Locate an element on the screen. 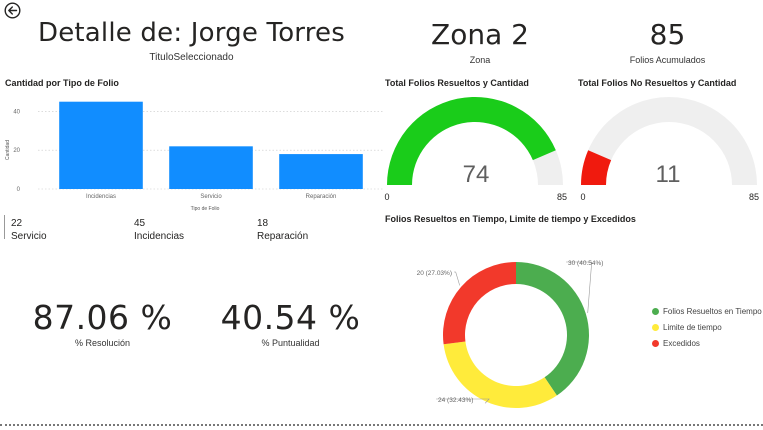  gauge-no-resueltos-fill is located at coordinates (596, 167).